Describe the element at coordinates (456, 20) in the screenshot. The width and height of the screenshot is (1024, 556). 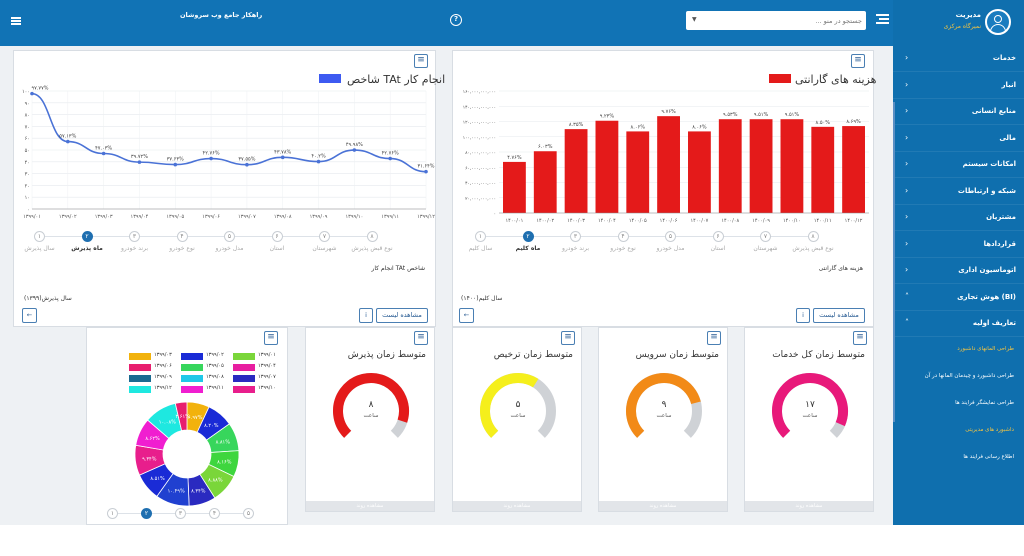
I see `help-icon: ?` at that location.